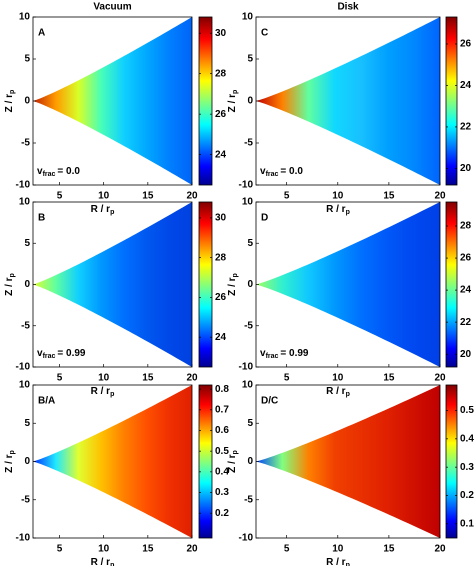 The width and height of the screenshot is (474, 571). I want to click on colorbar-tick-label: 0.8, so click(222, 389).